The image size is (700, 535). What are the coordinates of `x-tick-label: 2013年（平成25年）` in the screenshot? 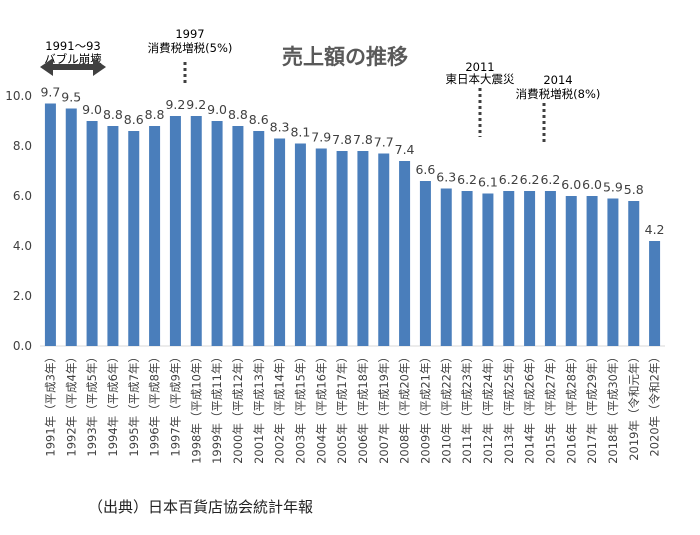 It's located at (509, 407).